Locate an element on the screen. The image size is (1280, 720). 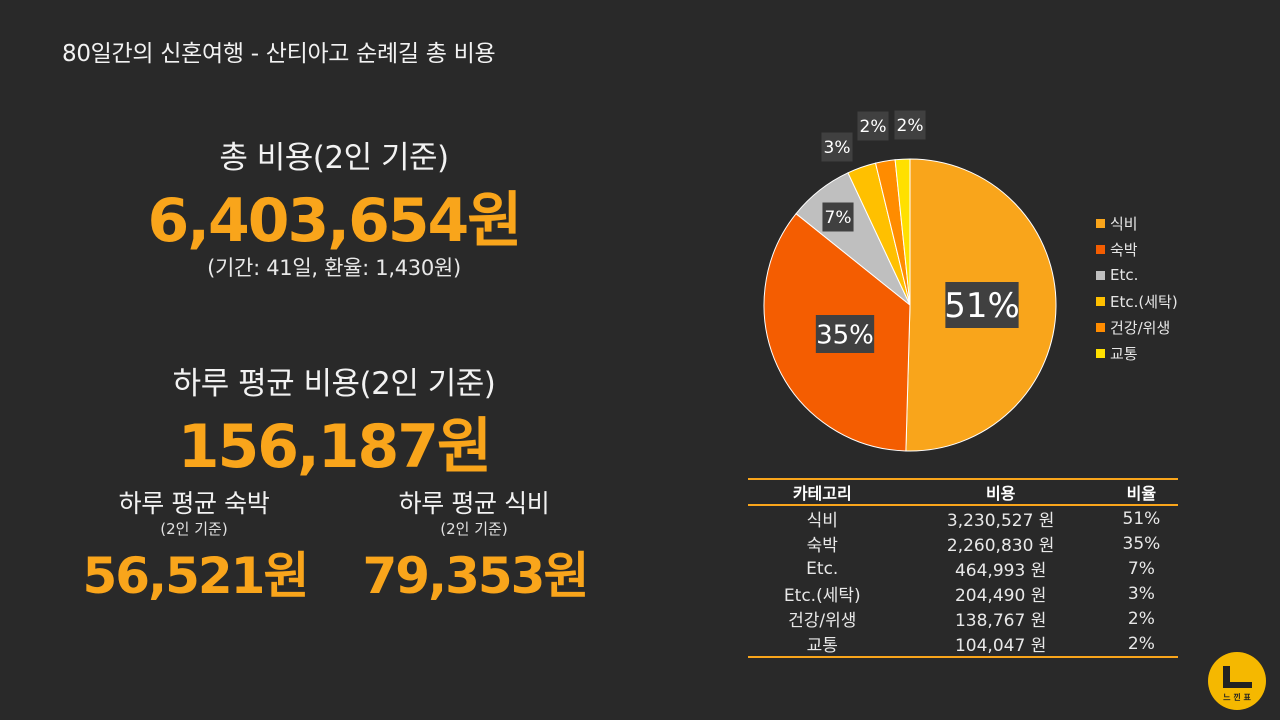
col-header-cost: 비용 is located at coordinates (1000, 492).